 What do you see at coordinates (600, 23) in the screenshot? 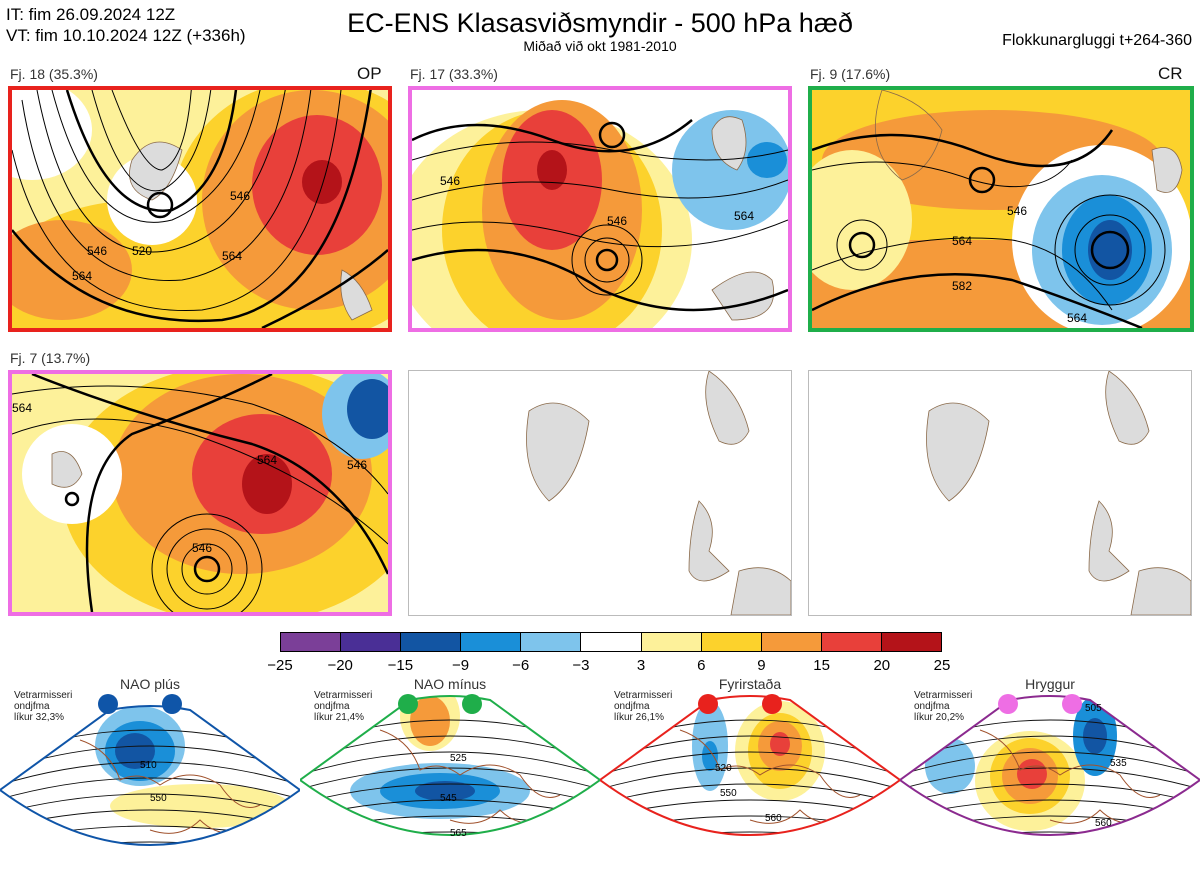
I see `page-title: EC-ENS Klasasviðsmyndir - 500 hPa hæð` at bounding box center [600, 23].